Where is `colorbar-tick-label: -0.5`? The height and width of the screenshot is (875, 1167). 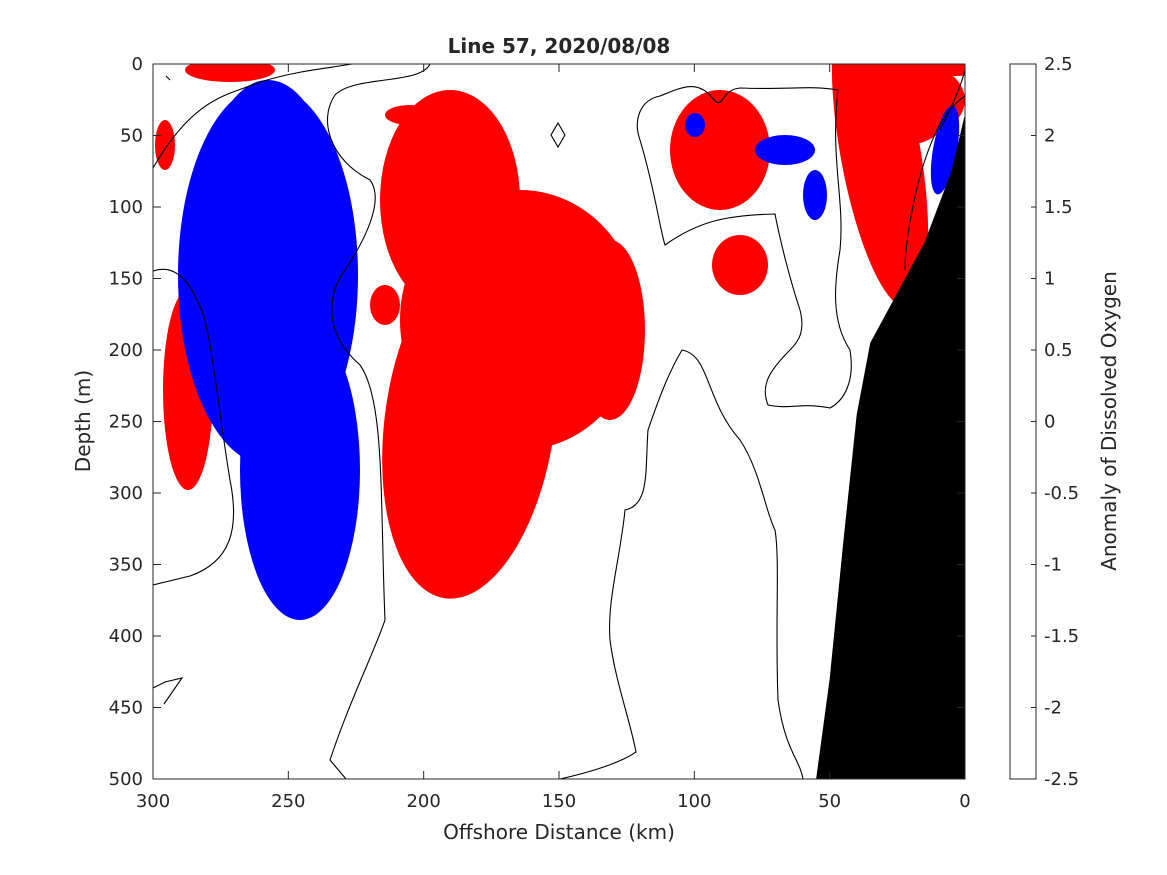 colorbar-tick-label: -0.5 is located at coordinates (1061, 493).